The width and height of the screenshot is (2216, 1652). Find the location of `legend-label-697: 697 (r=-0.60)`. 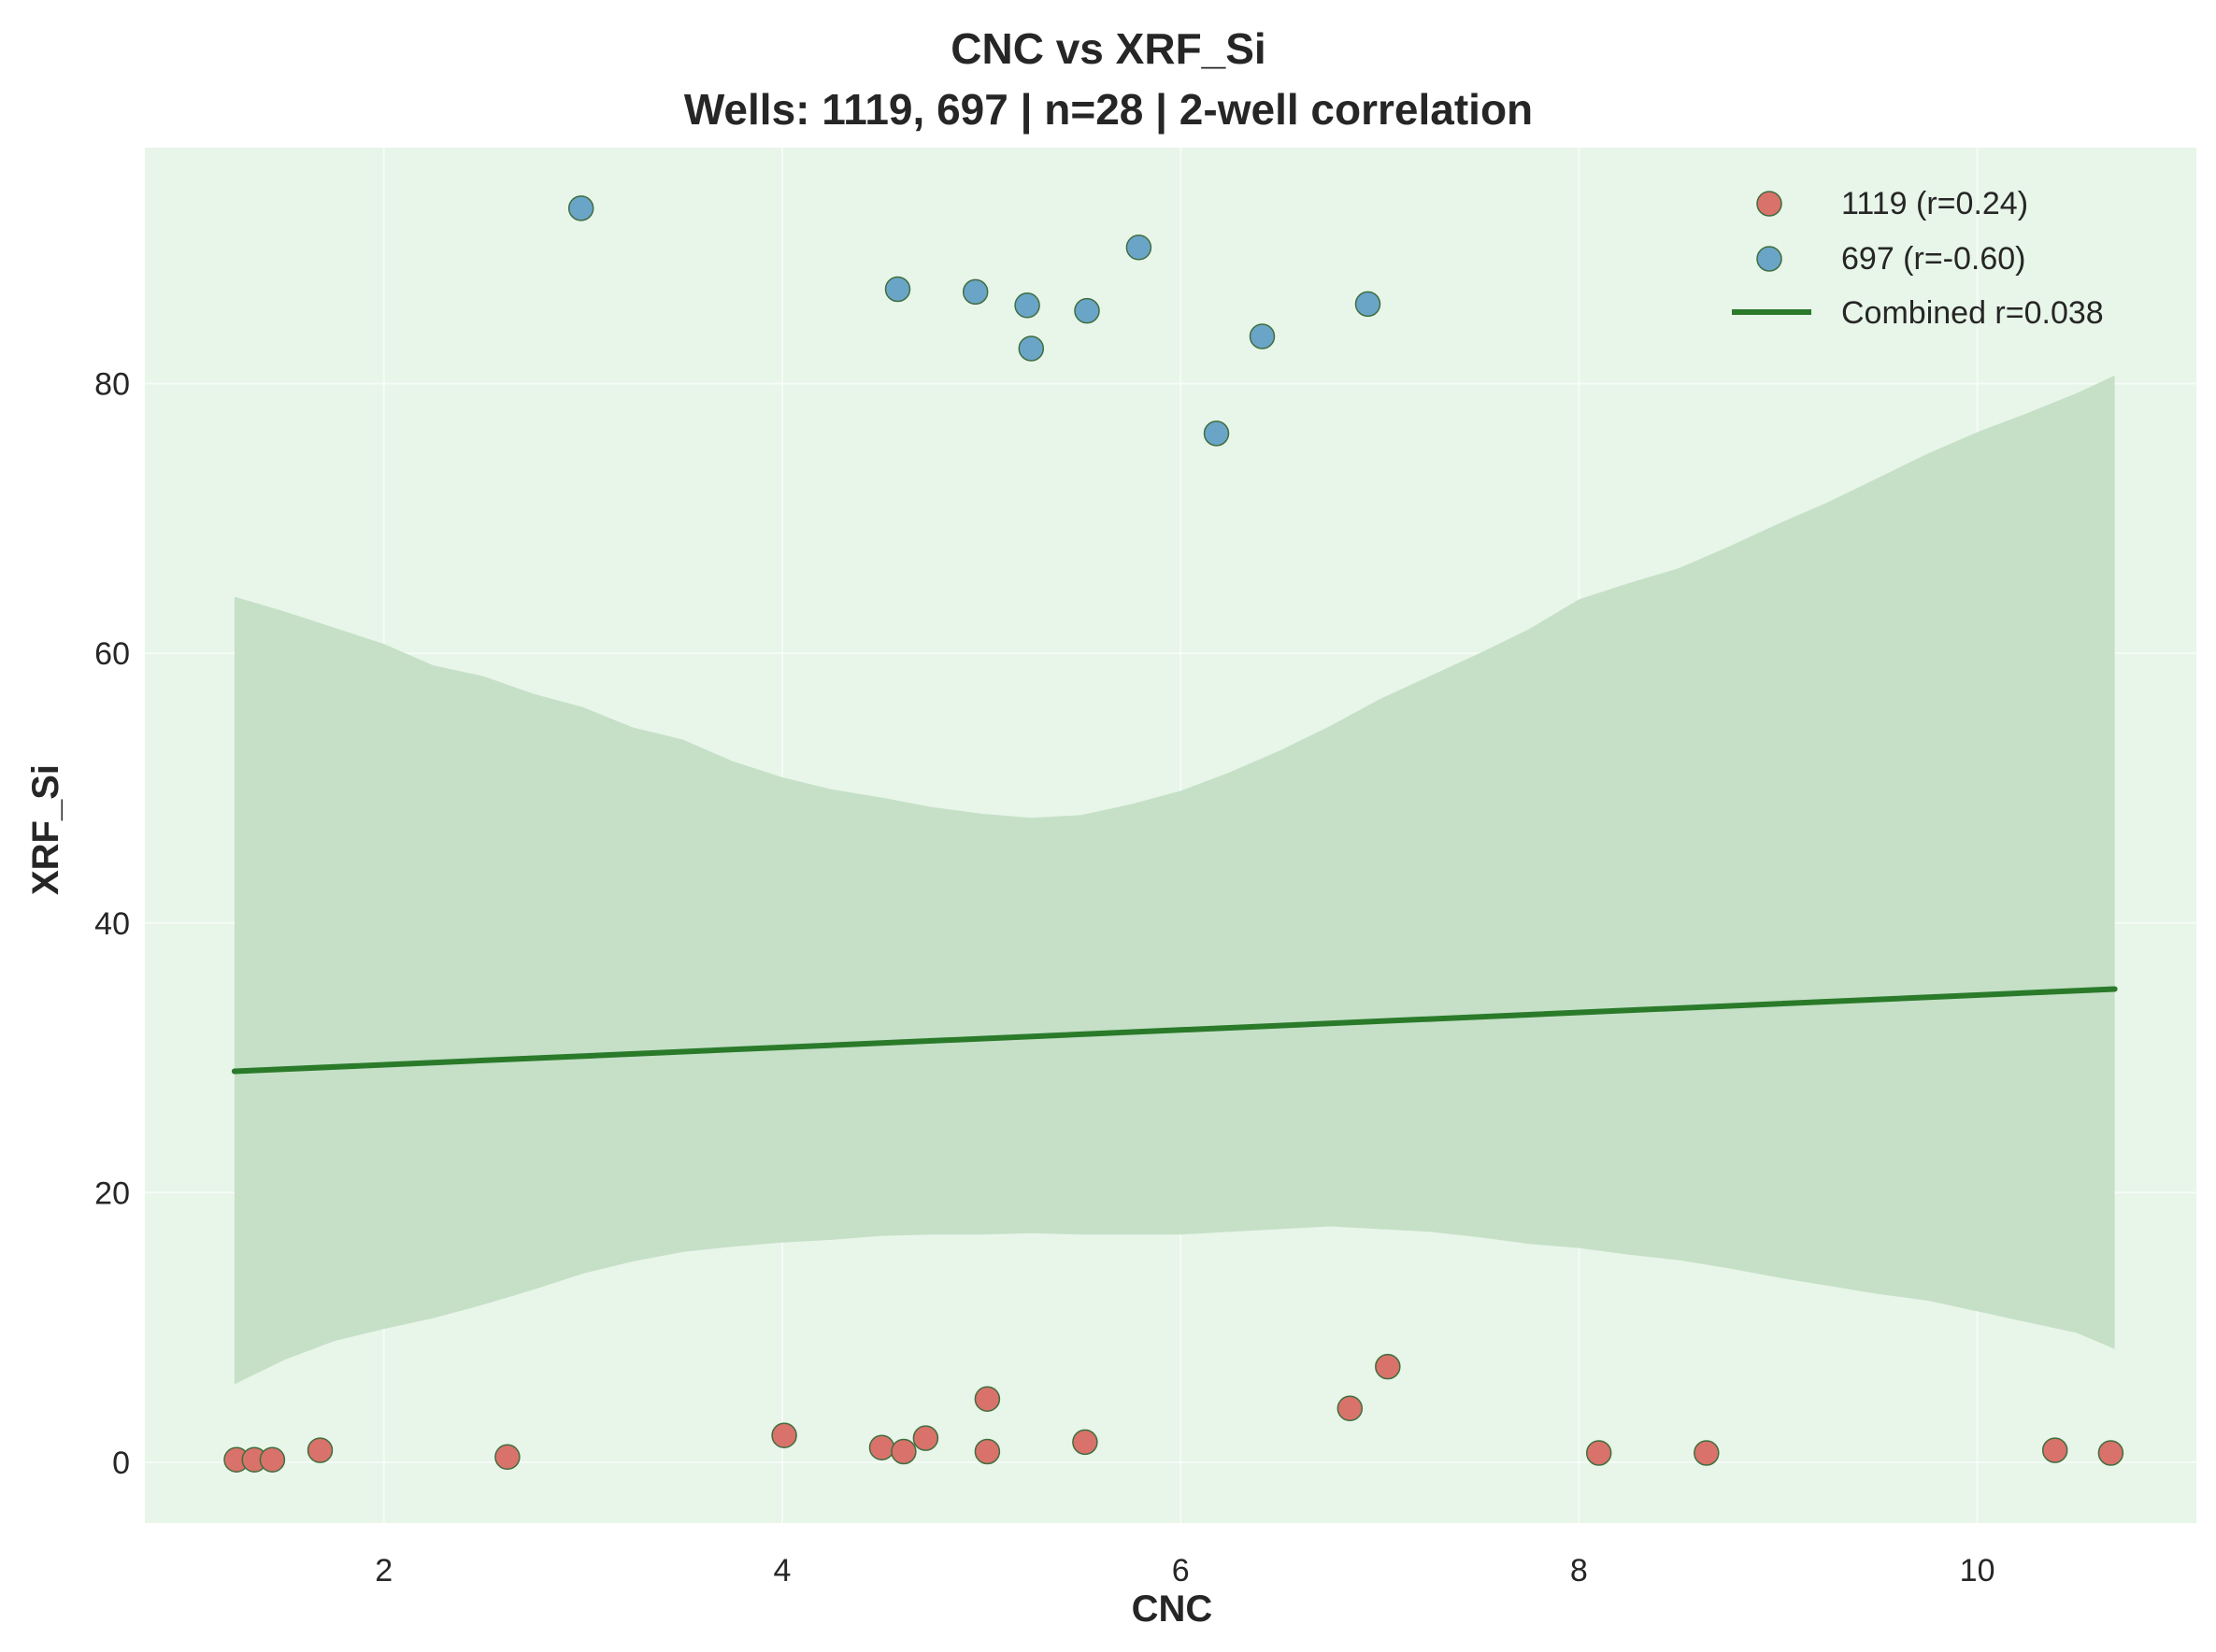

legend-label-697: 697 (r=-0.60) is located at coordinates (1933, 259).